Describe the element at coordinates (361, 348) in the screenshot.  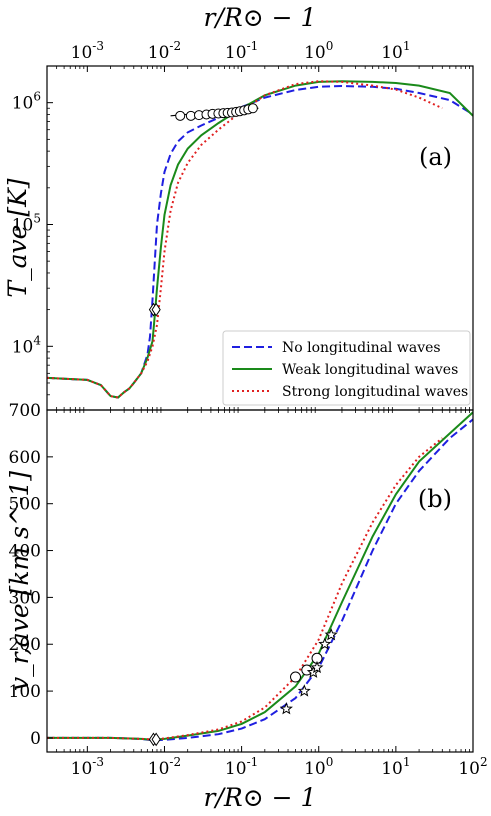
I see `legend-entry-label: No longitudinal waves` at that location.